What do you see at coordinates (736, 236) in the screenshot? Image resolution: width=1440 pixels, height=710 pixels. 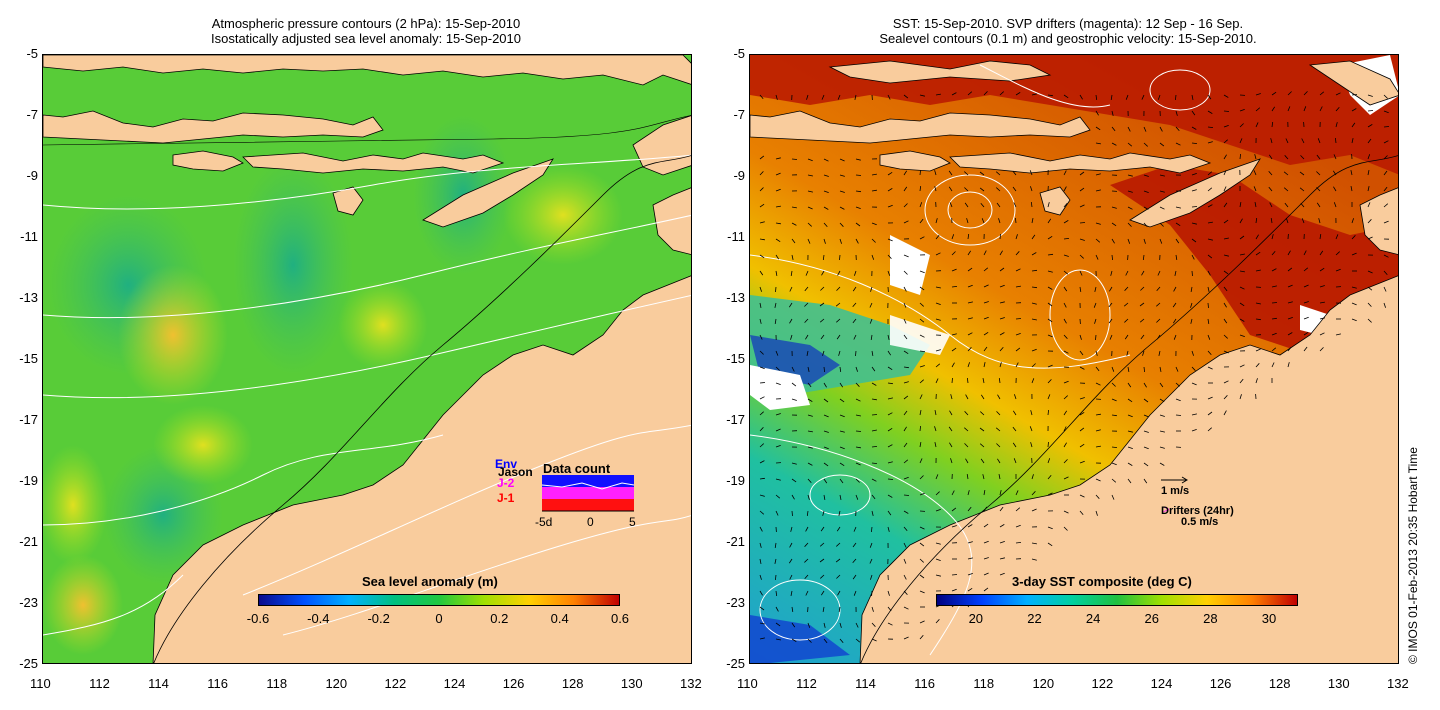 I see `y-tick-label: -11` at bounding box center [736, 236].